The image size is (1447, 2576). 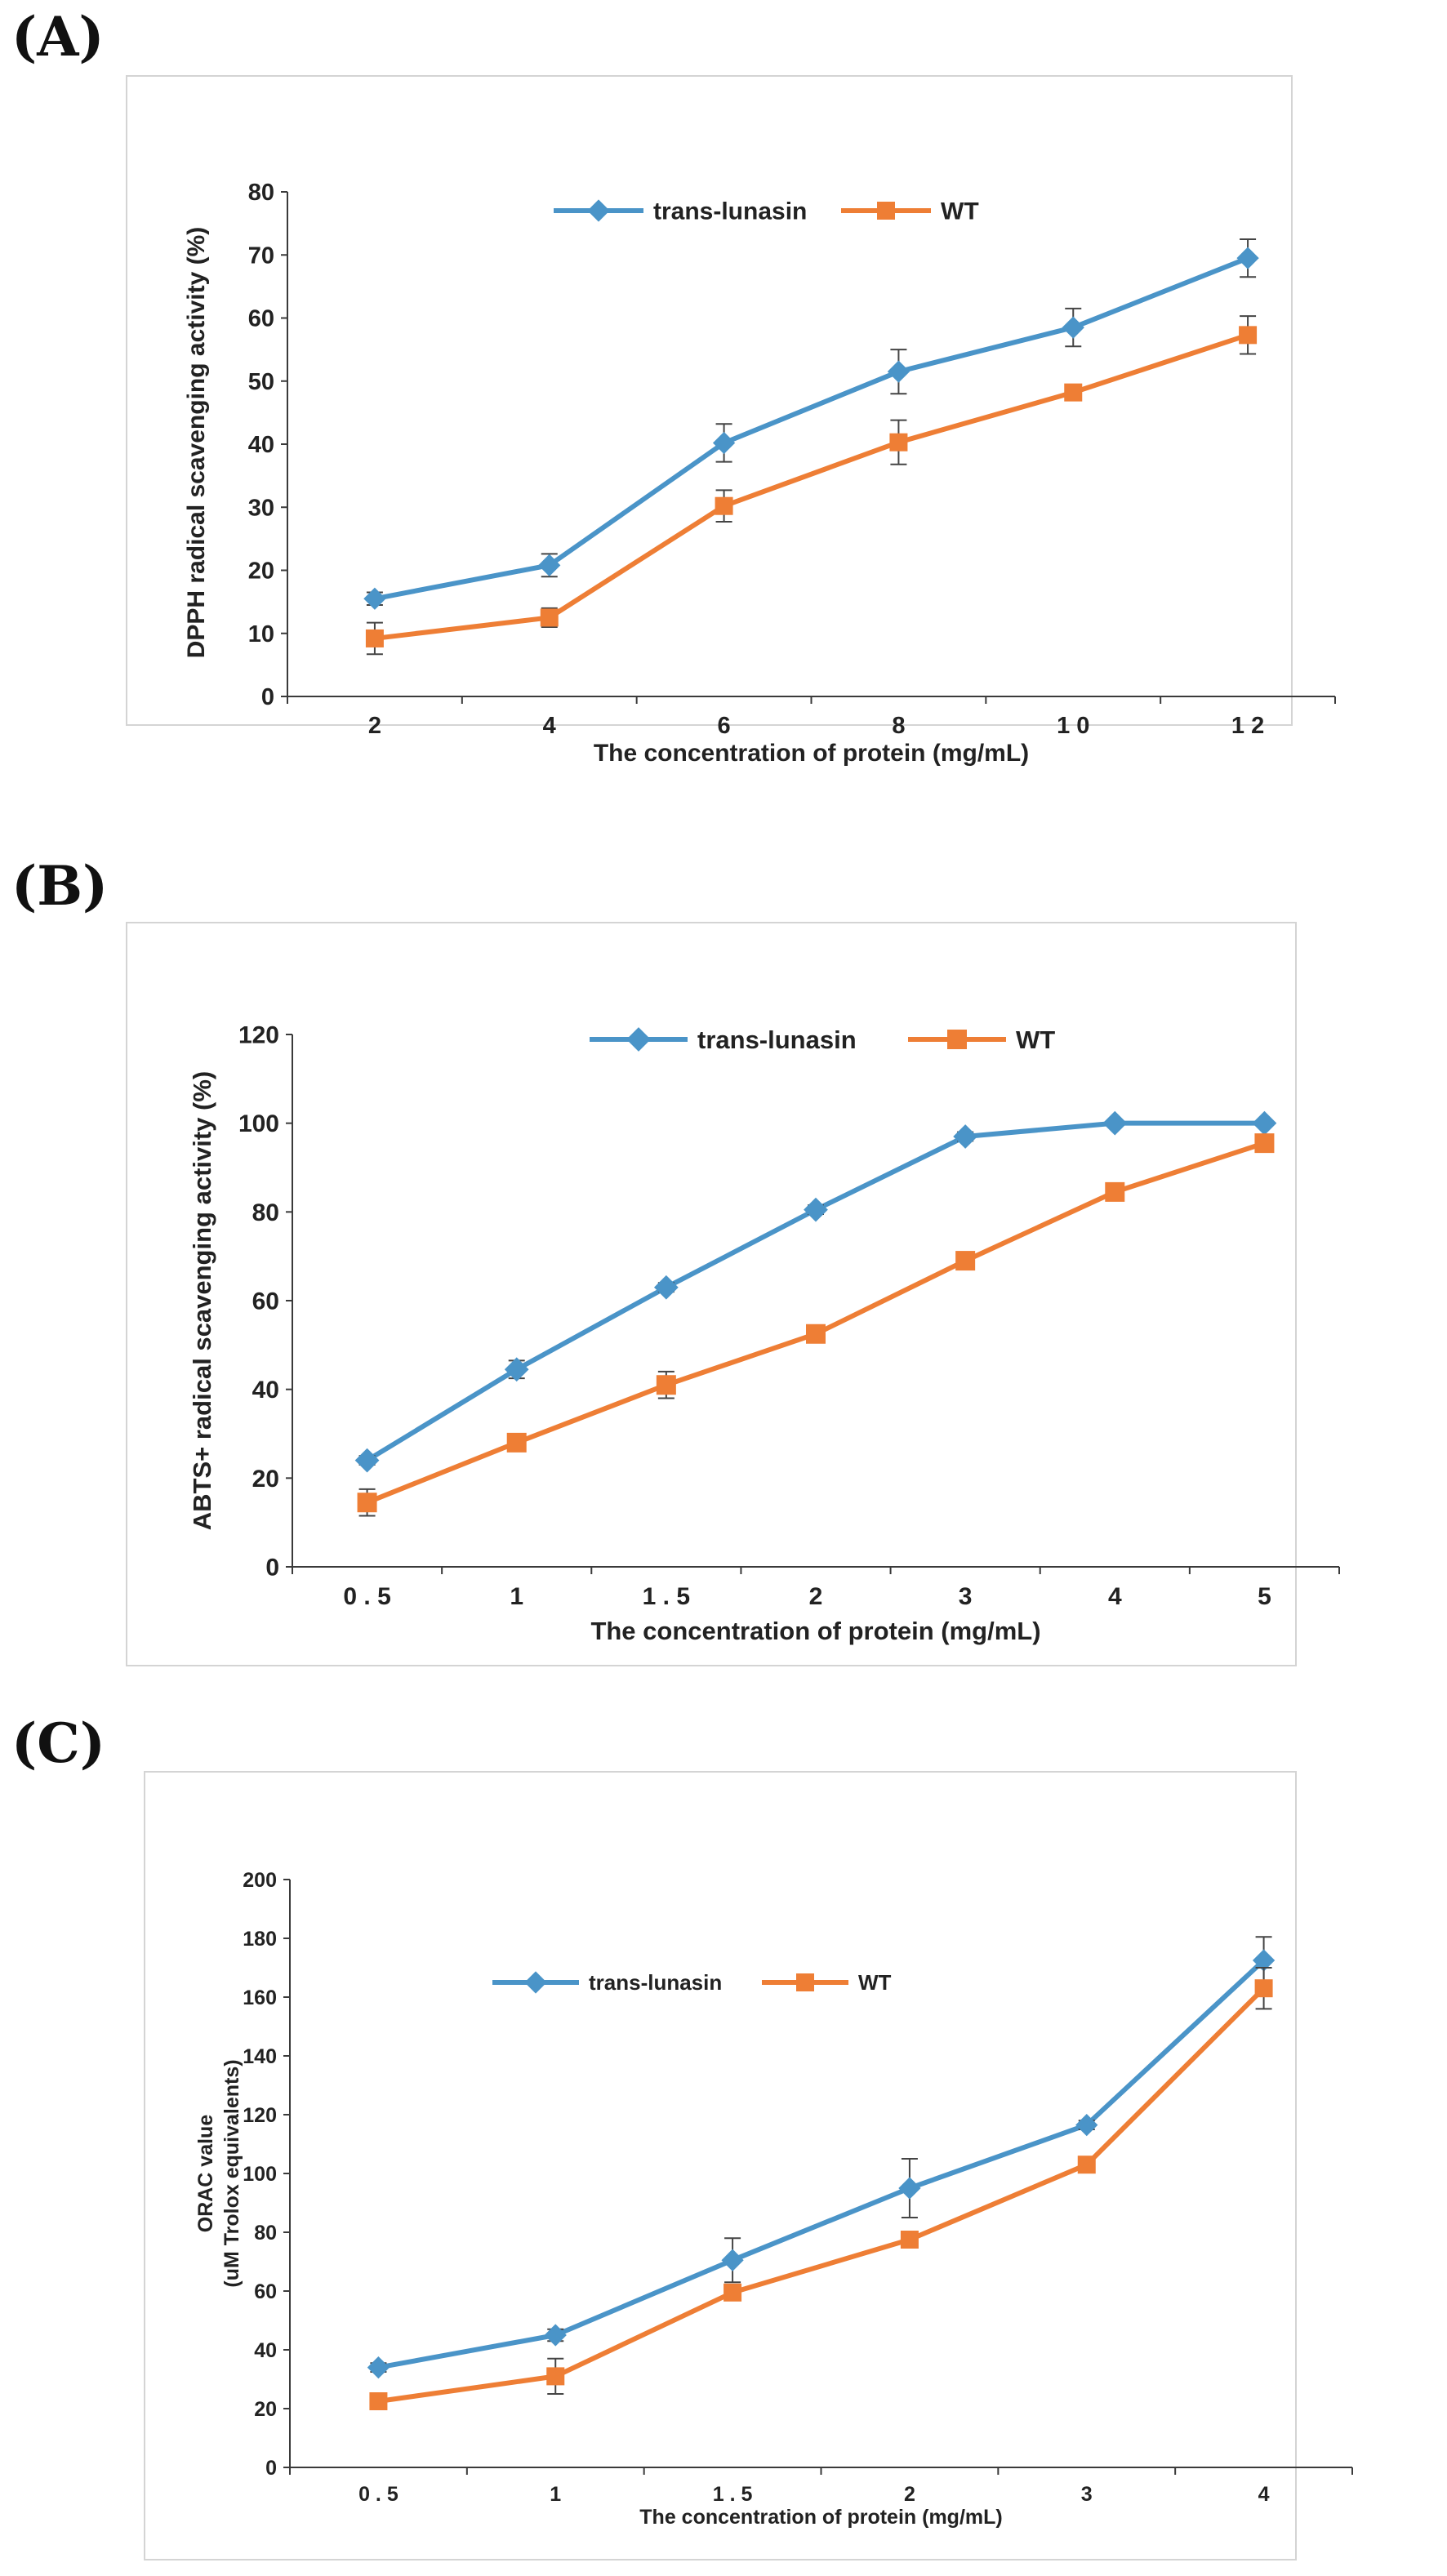 I want to click on y-axis-title: ORAC value, so click(x=206, y=2174).